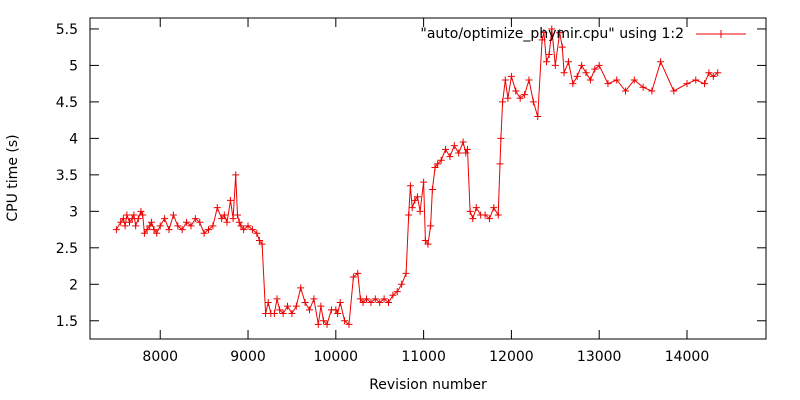 The height and width of the screenshot is (400, 800). What do you see at coordinates (73, 285) in the screenshot?
I see `y-tick-label: 2` at bounding box center [73, 285].